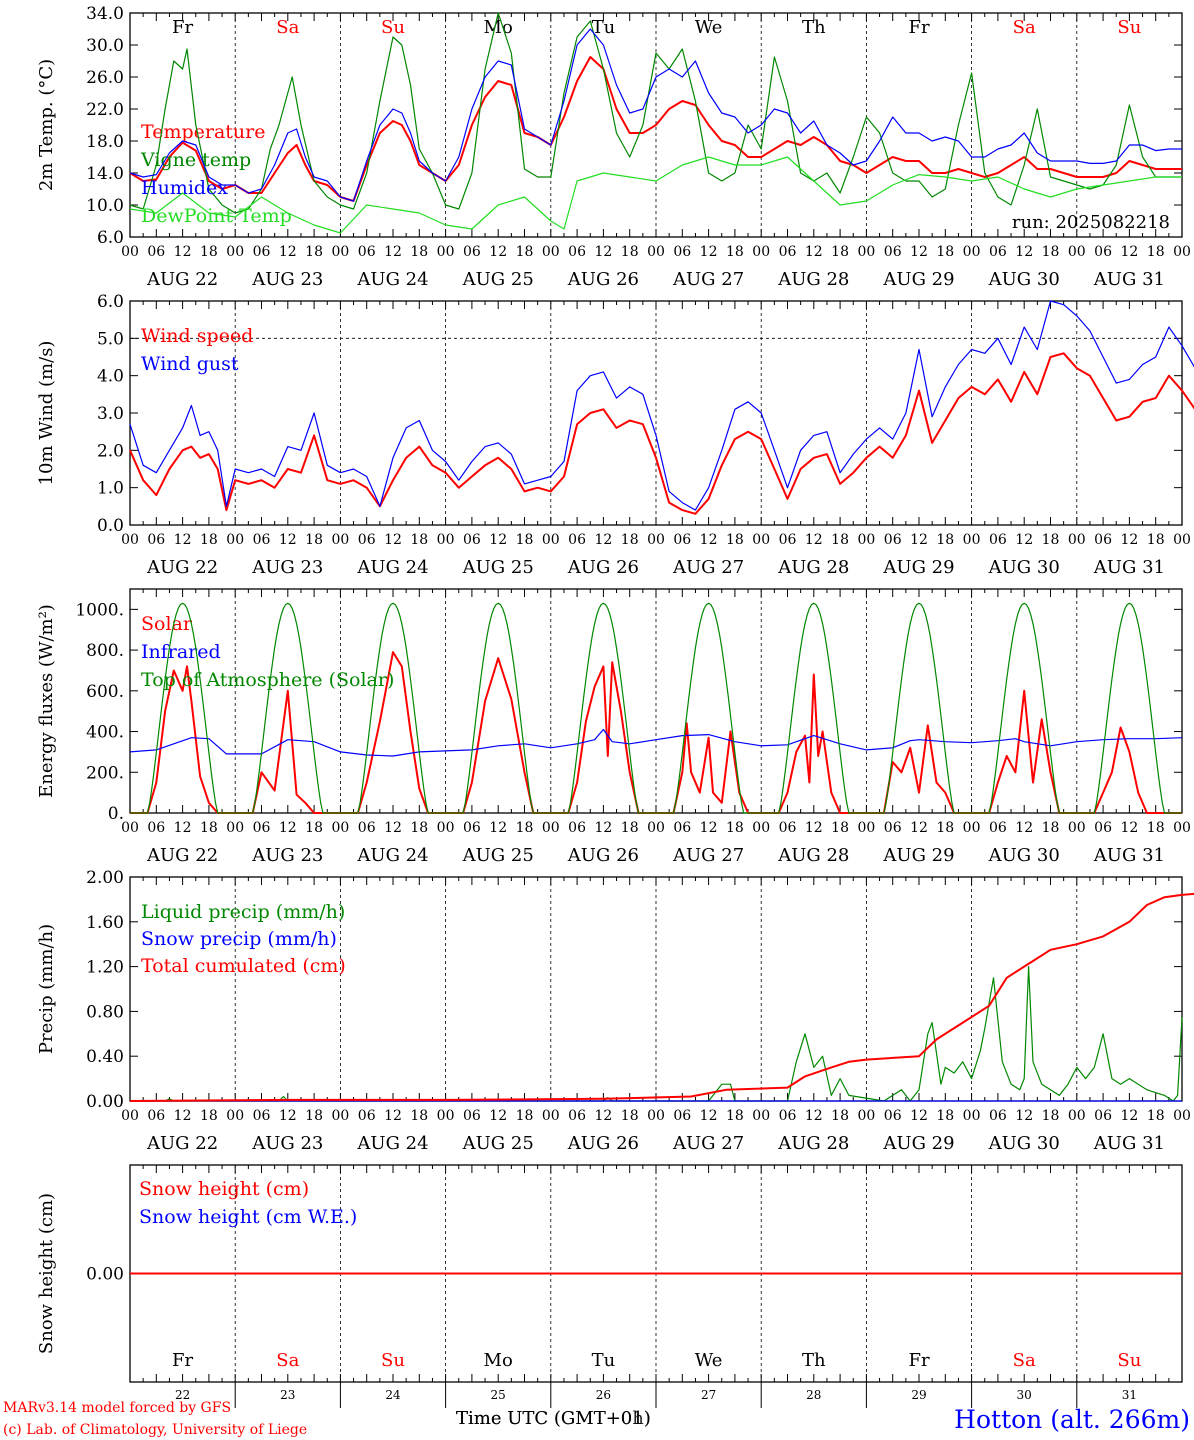  Describe the element at coordinates (190, 364) in the screenshot. I see `legend-entry: Wind gust` at that location.